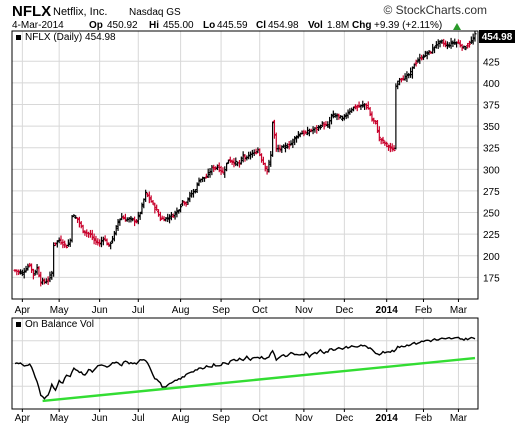 This screenshot has height=426, width=516. Describe the element at coordinates (241, 416) in the screenshot. I see `obv-x-axis: Apr May Jun Jul Aug Sep Oct Nov Dec 2014 Feb Mar` at that location.